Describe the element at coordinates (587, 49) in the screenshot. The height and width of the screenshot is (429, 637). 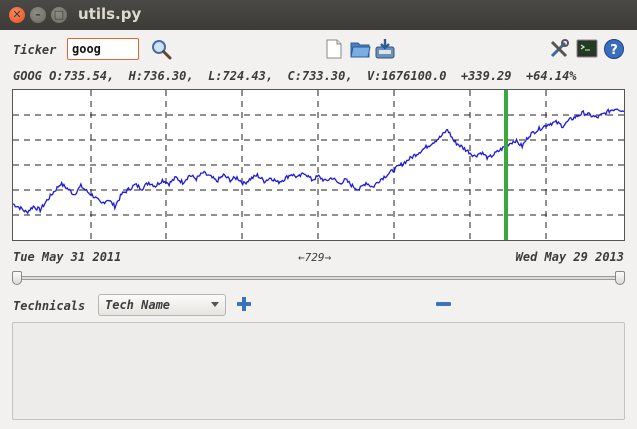
I see `terminal-icon` at that location.